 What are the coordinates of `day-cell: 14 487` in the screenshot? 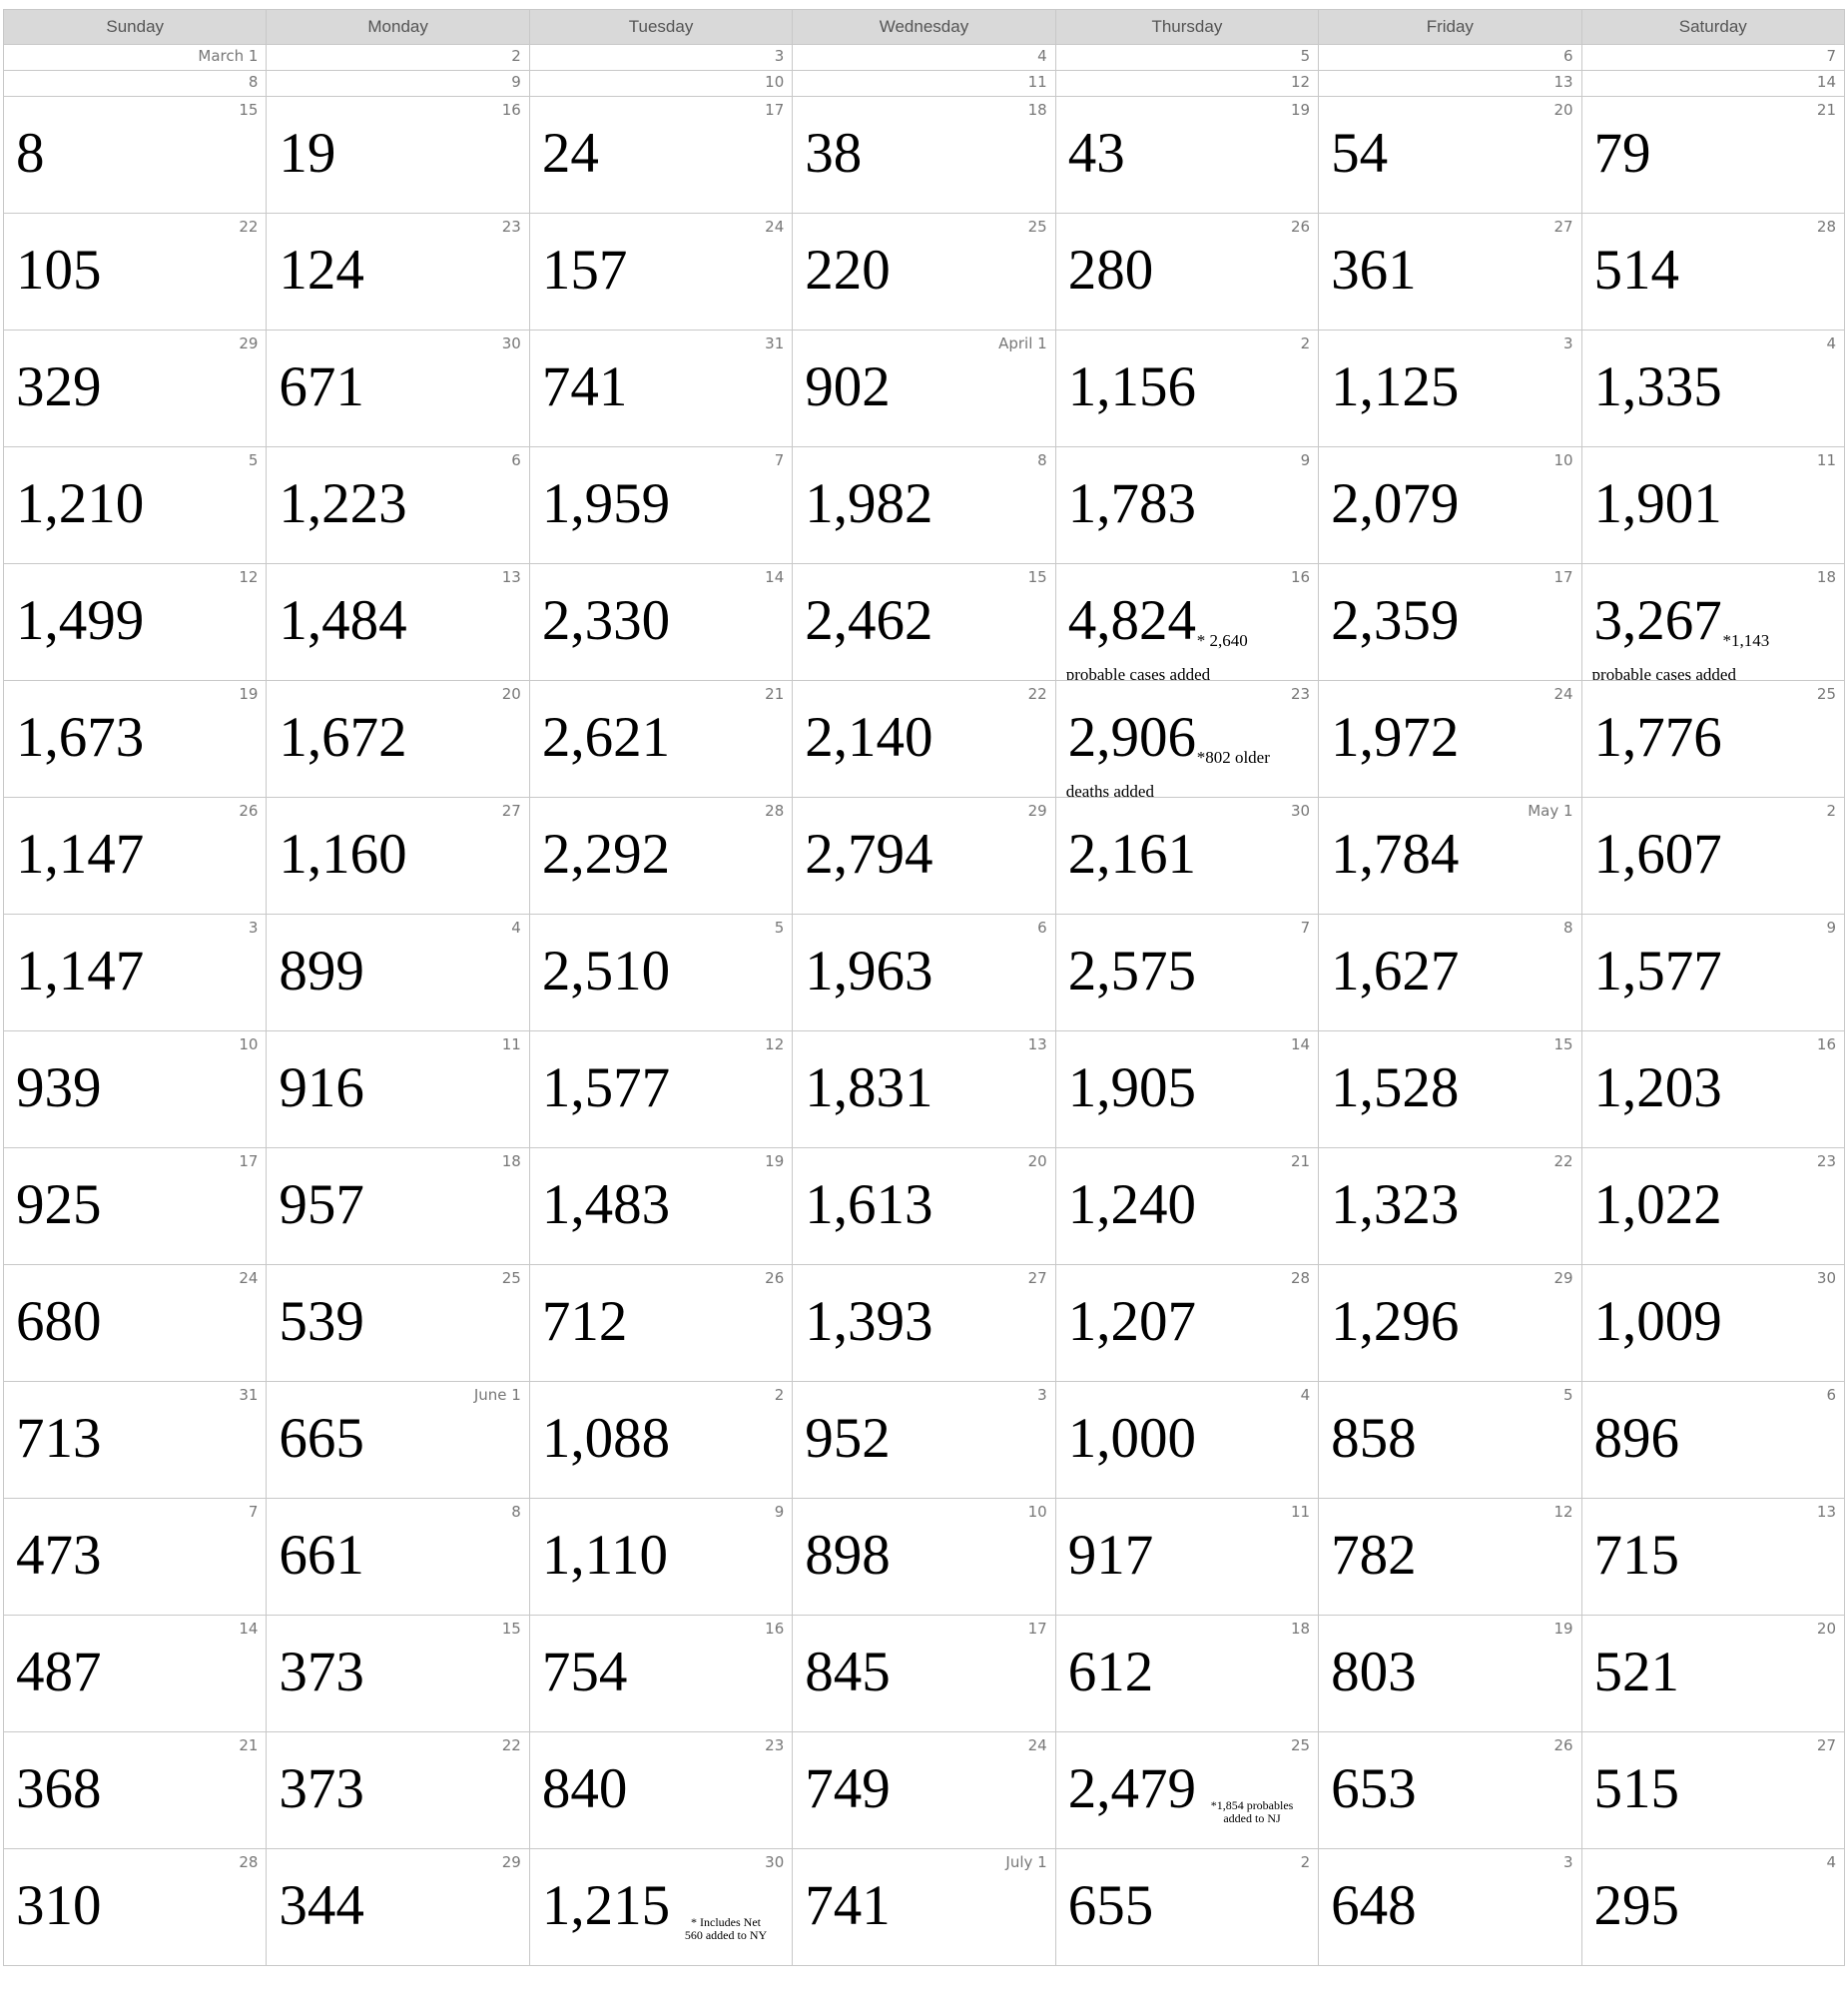 It's located at (135, 1673).